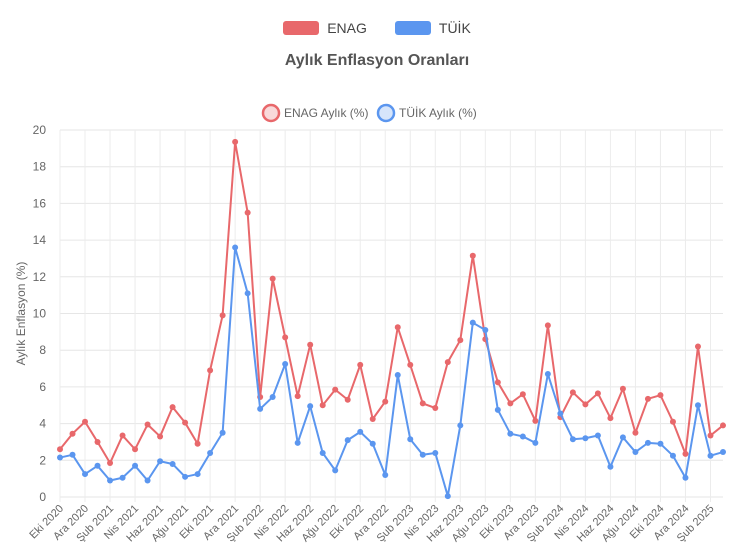 The width and height of the screenshot is (754, 558). I want to click on toggle-enag: ENAG, so click(325, 28).